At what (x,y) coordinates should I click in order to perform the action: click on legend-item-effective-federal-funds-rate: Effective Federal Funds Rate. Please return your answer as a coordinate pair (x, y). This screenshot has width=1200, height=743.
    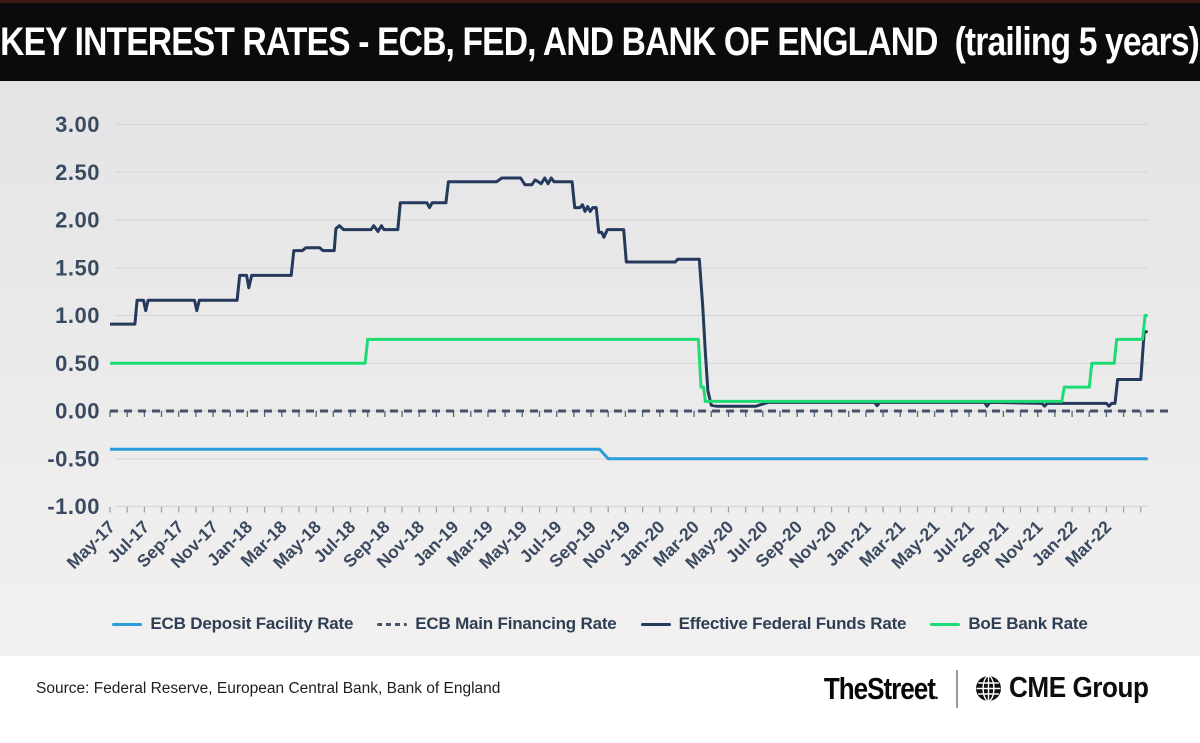
    Looking at the image, I should click on (773, 624).